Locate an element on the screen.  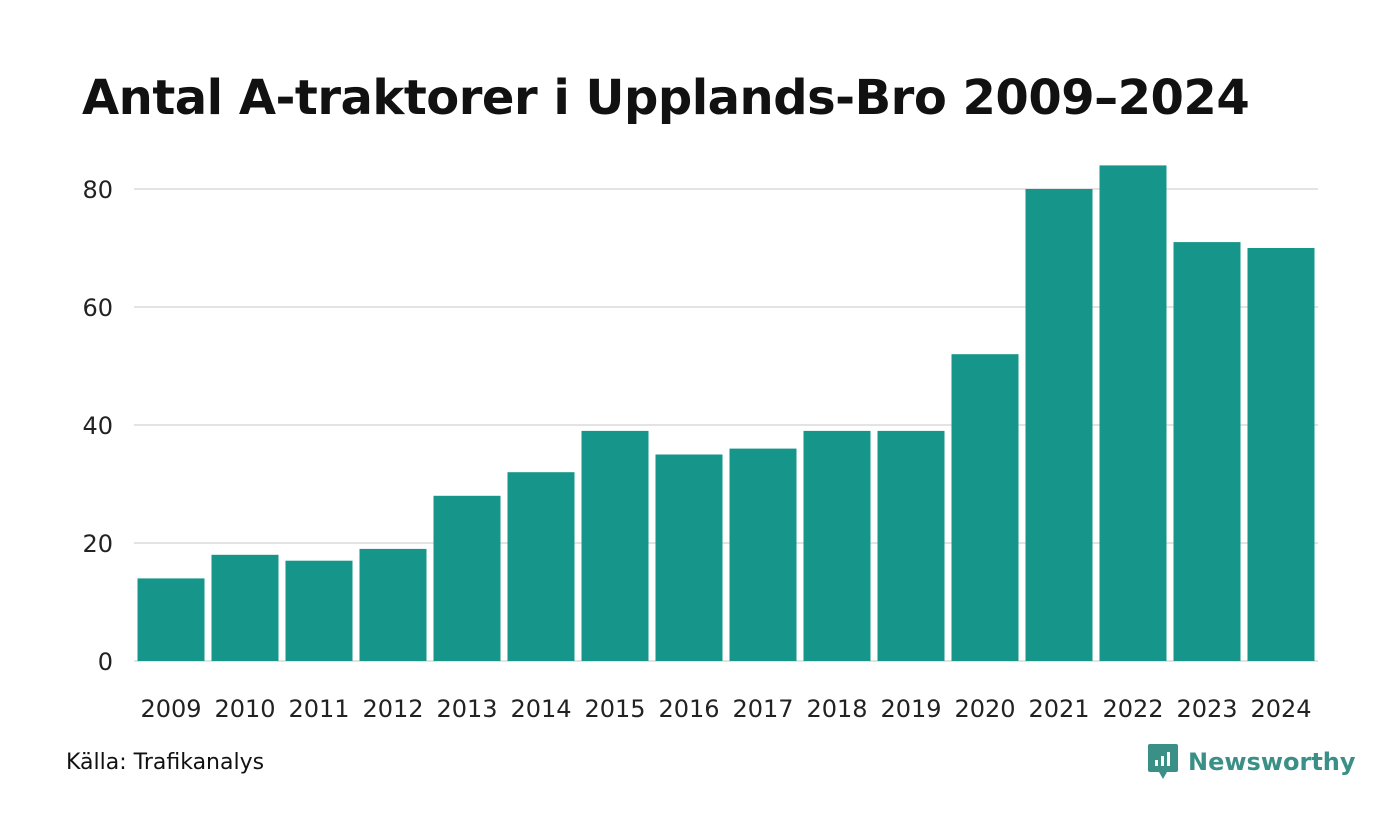
y-axis-tick-labels: 0 20 40 60 80 is located at coordinates (97, 426).